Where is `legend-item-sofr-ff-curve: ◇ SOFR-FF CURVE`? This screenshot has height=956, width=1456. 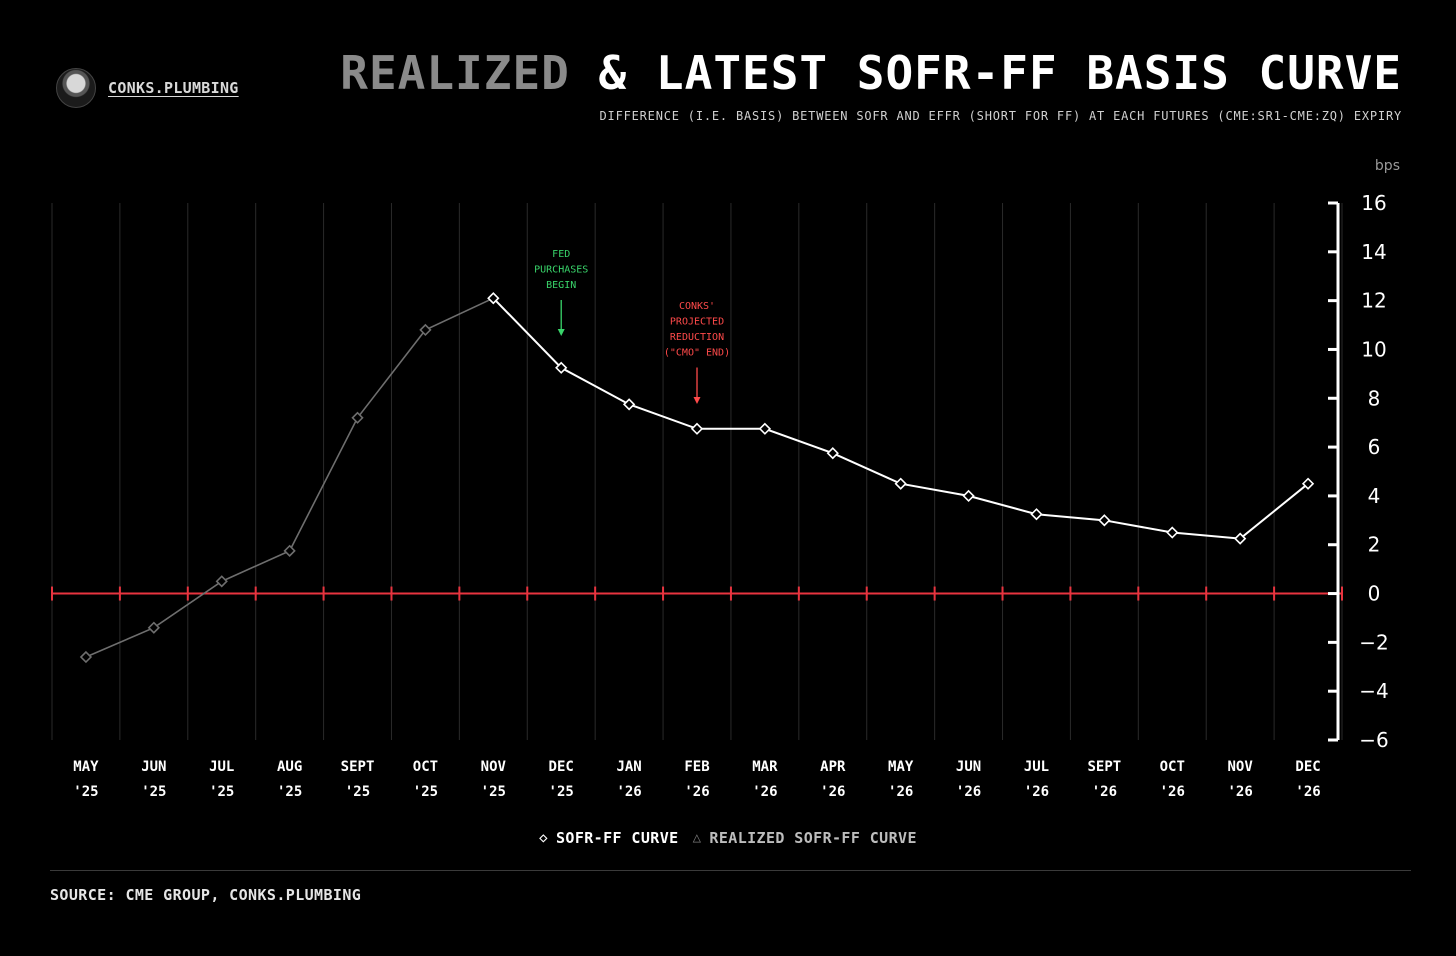 legend-item-sofr-ff-curve: ◇ SOFR-FF CURVE is located at coordinates (608, 838).